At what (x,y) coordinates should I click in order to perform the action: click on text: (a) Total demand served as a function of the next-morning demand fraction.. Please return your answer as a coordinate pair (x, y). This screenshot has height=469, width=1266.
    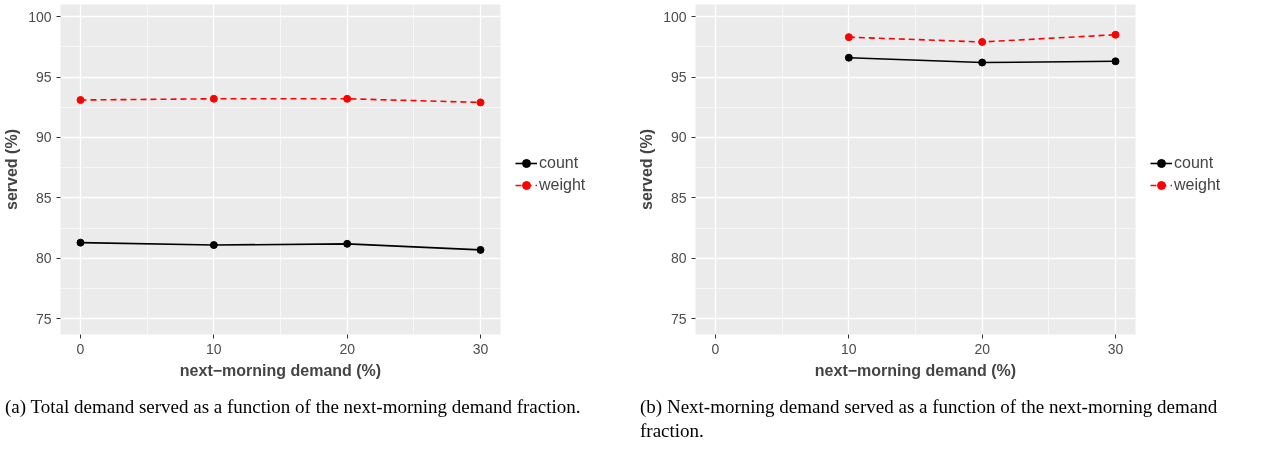
    Looking at the image, I should click on (293, 407).